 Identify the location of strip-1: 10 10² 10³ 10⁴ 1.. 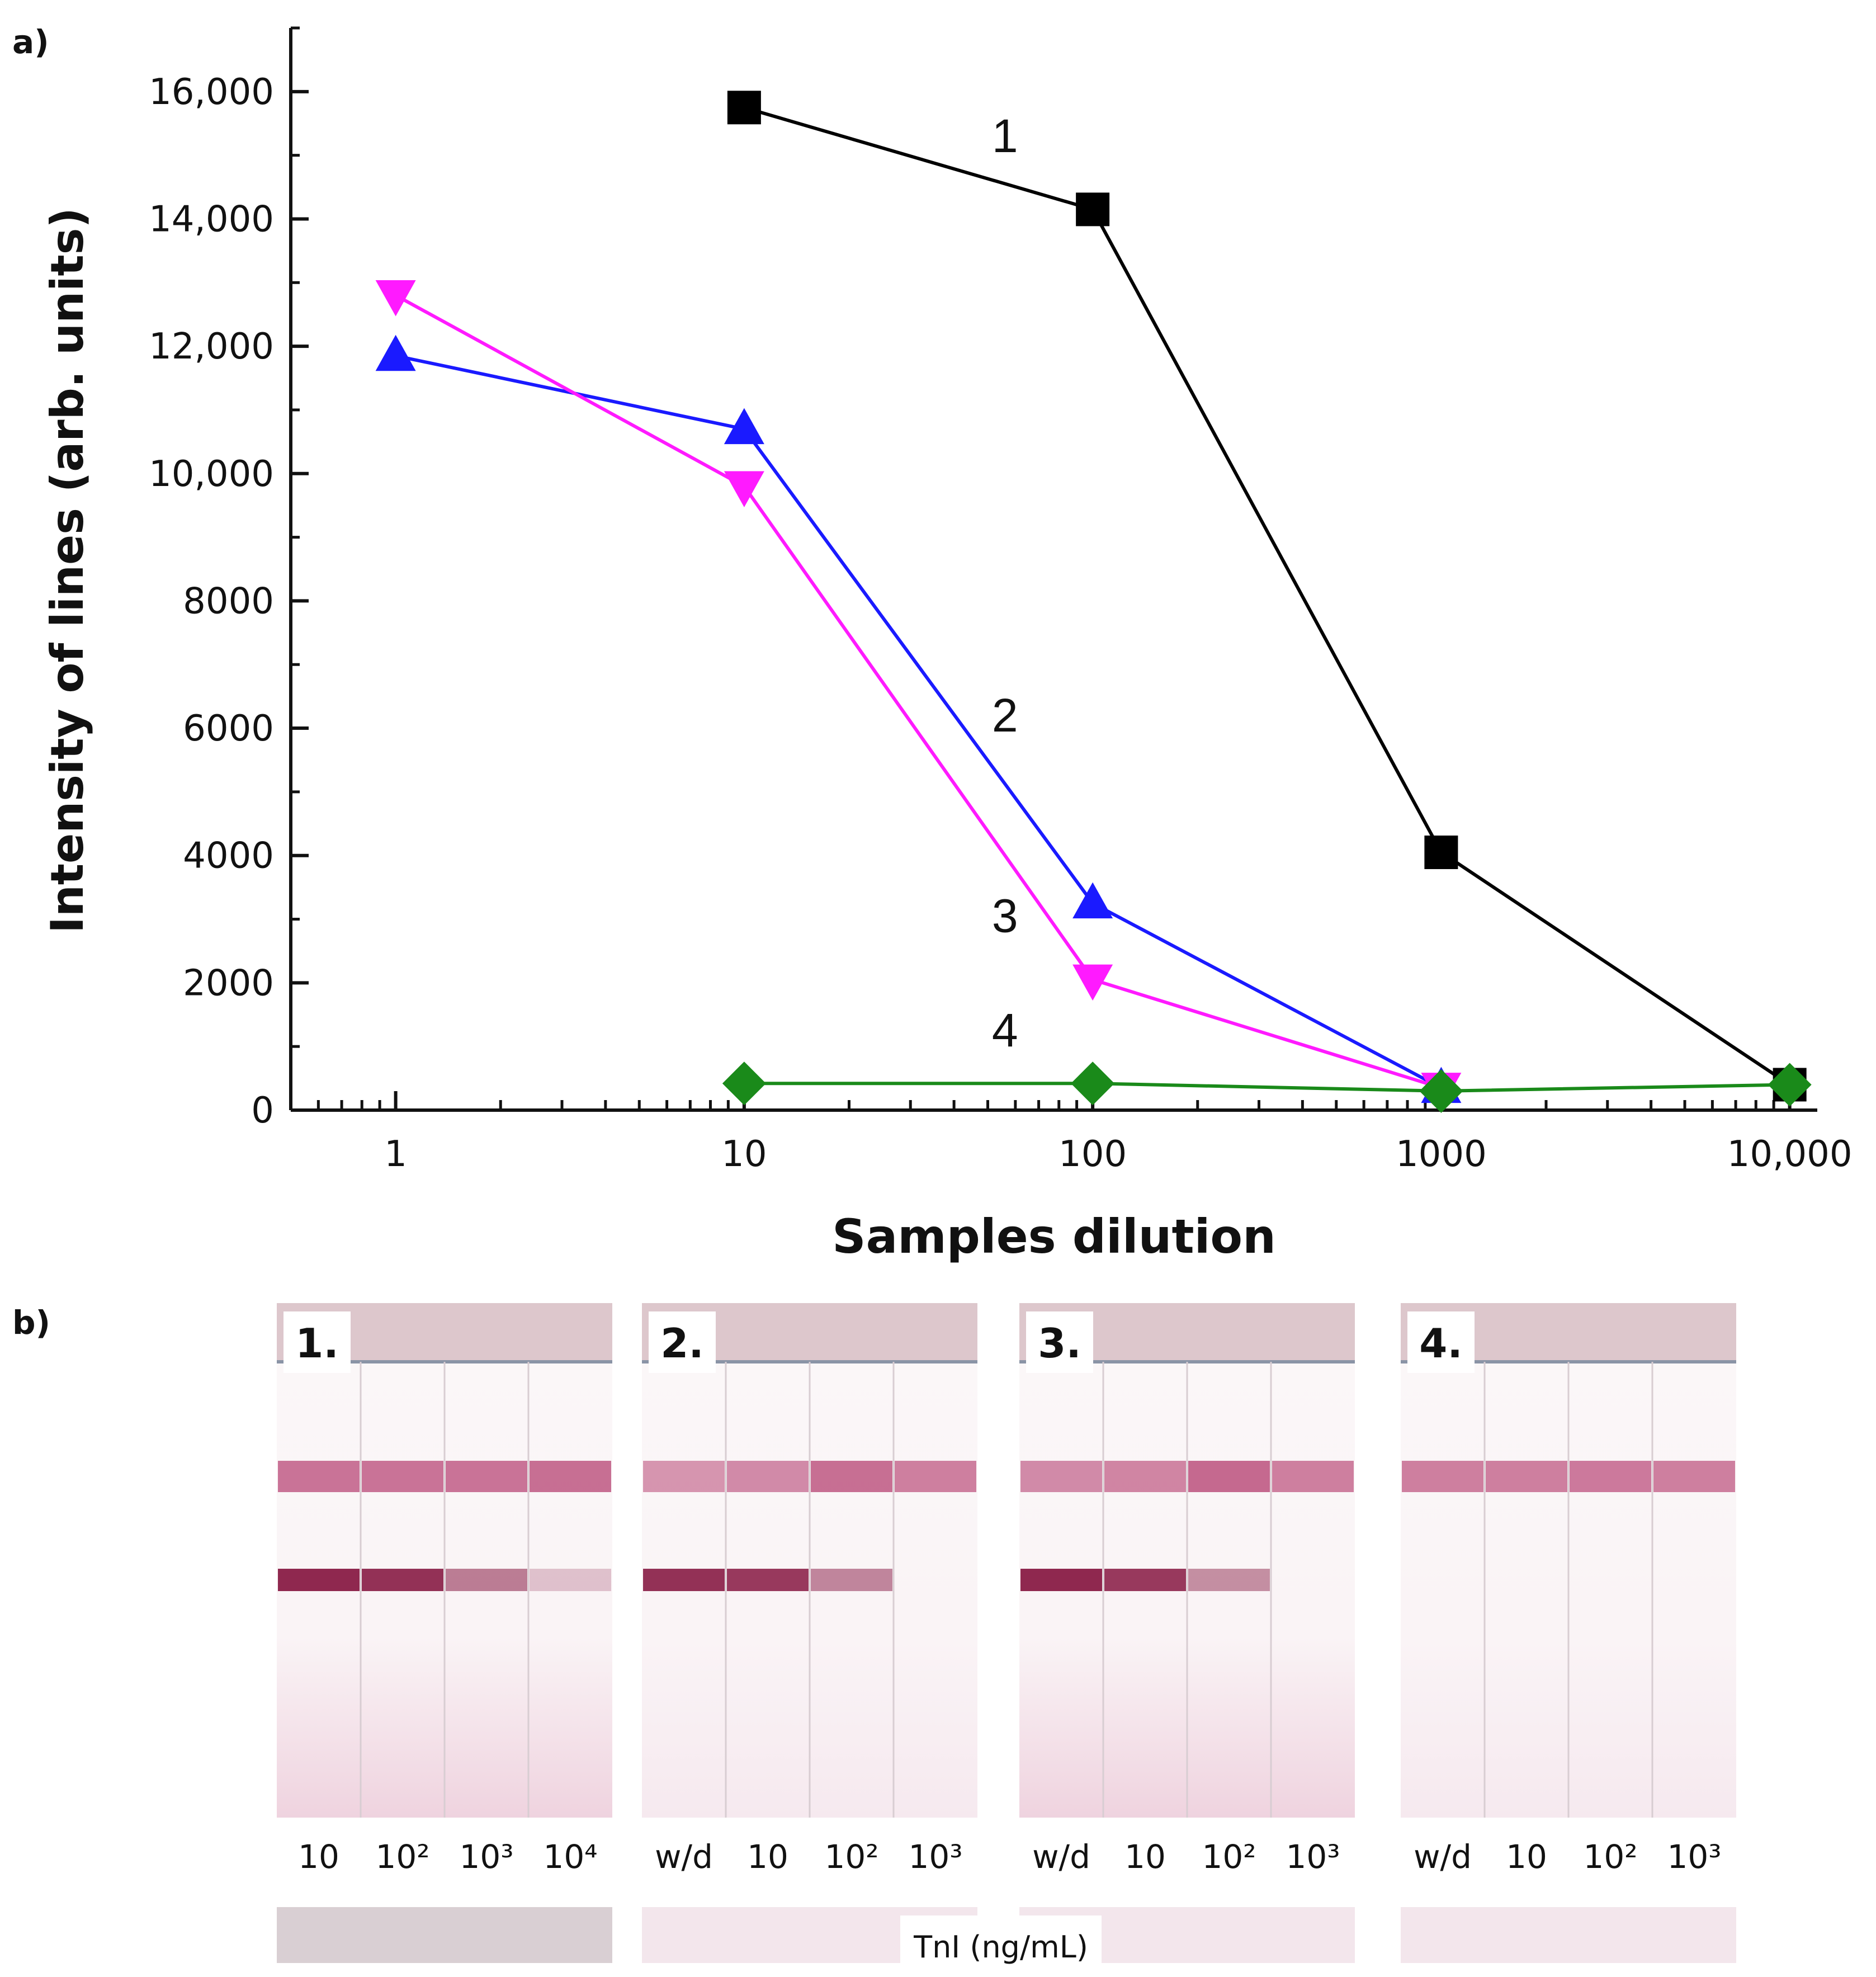
(445, 1633).